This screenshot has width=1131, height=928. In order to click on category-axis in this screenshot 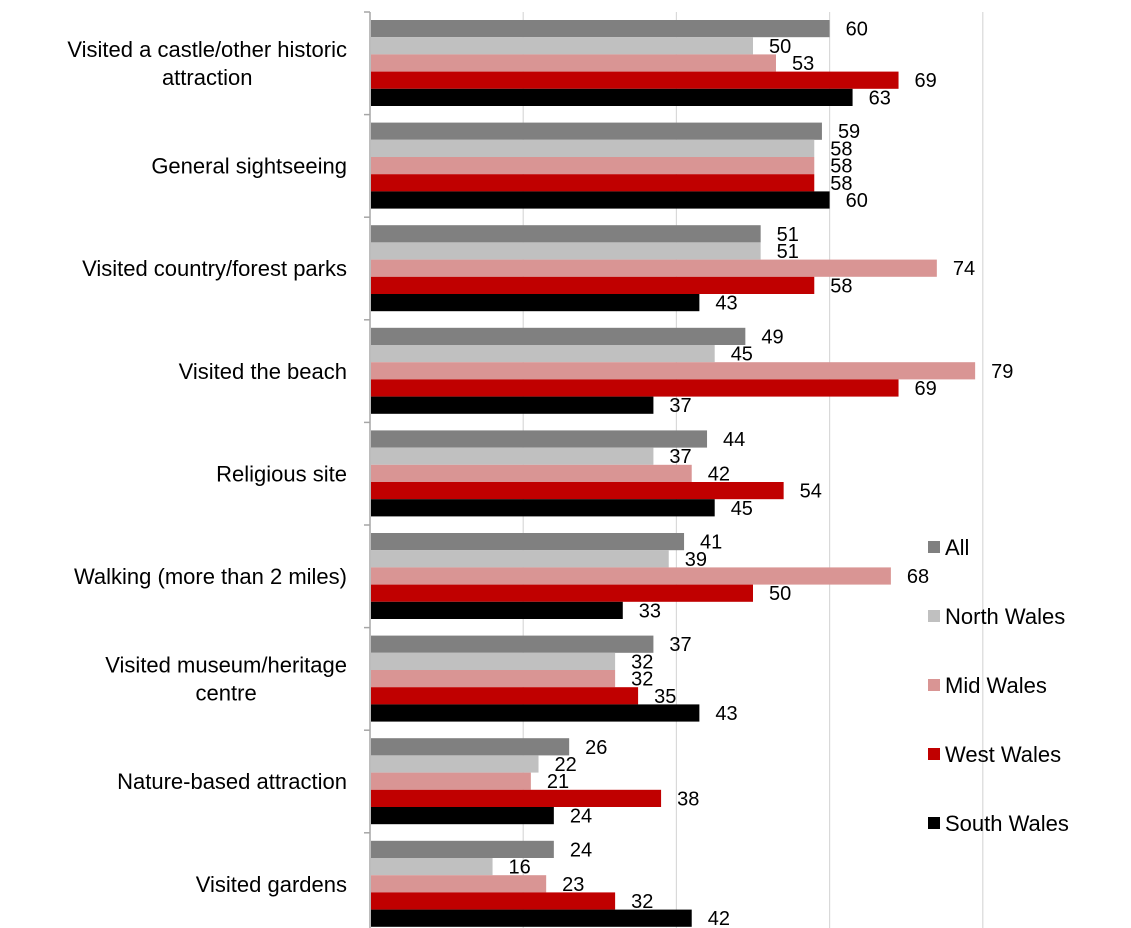, I will do `click(367, 469)`.